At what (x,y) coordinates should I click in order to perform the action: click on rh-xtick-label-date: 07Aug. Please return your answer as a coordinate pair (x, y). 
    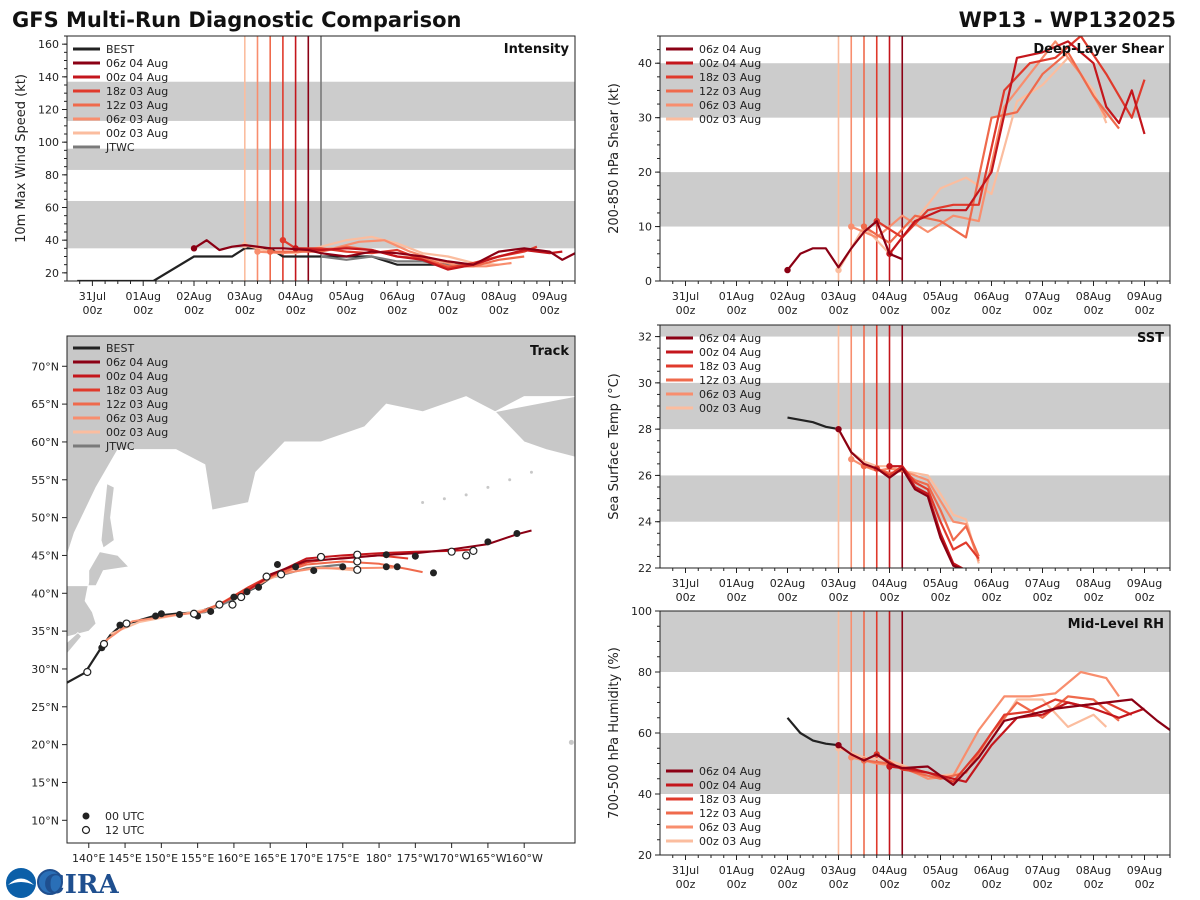
    Looking at the image, I should click on (1042, 870).